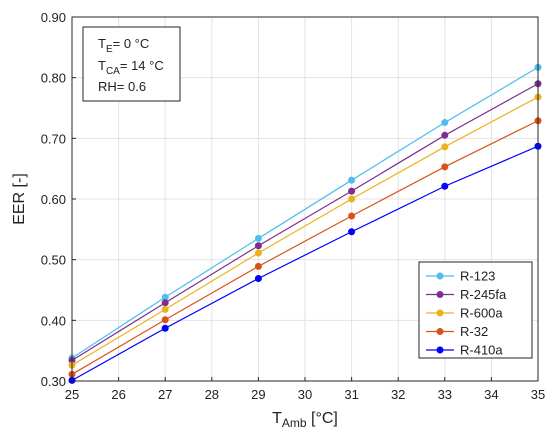 The height and width of the screenshot is (444, 550). I want to click on annotation-evaporator-temp-main: T, so click(102, 43).